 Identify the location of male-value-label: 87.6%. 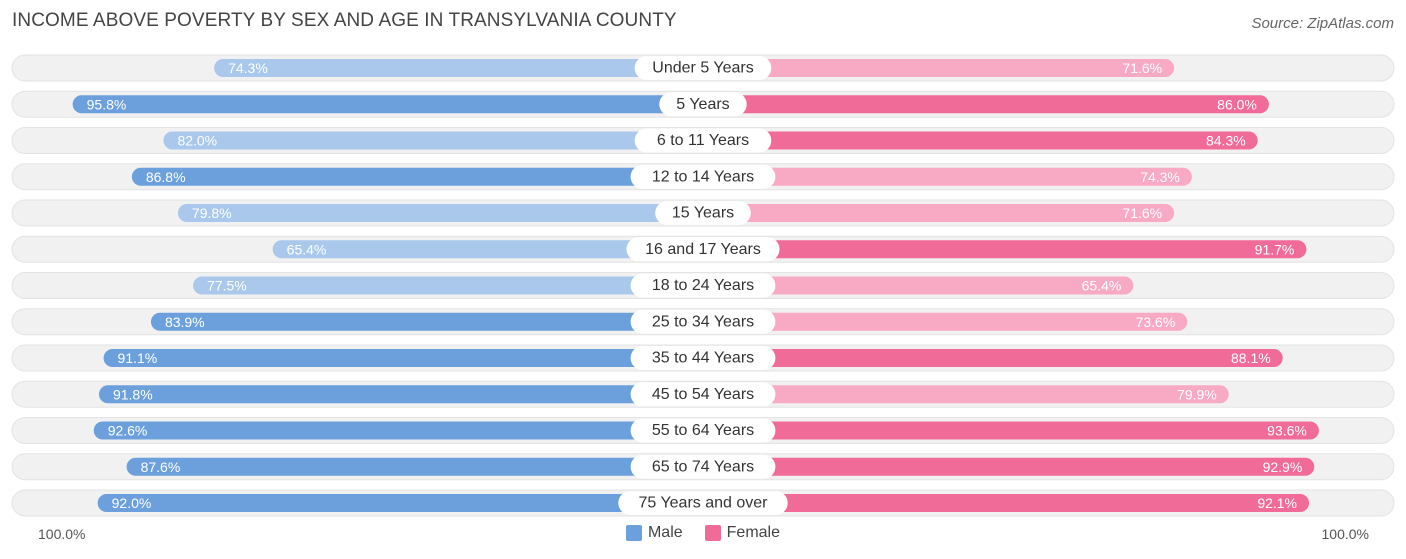
(161, 467).